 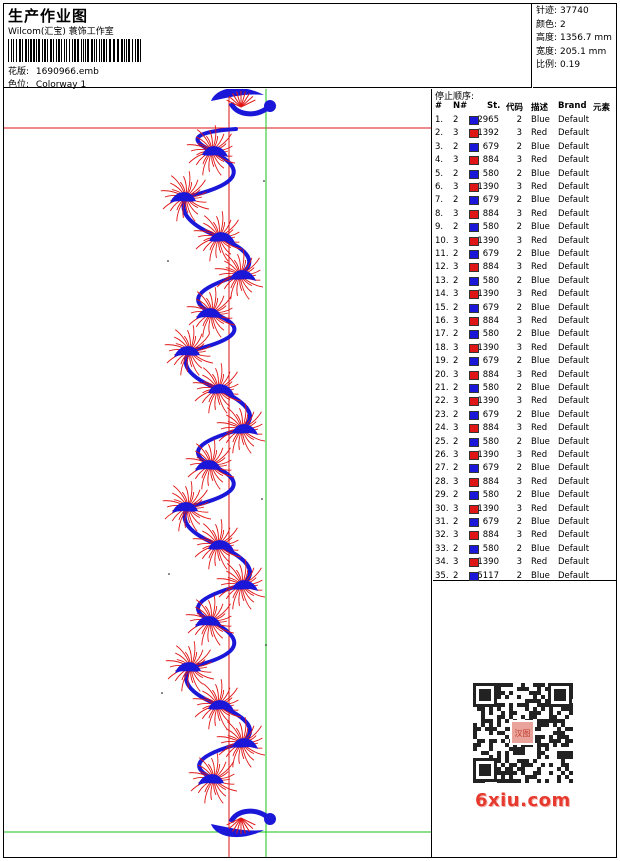 What do you see at coordinates (524, 121) in the screenshot?
I see `table-row: 1. 2 2965 2 Blue Default` at bounding box center [524, 121].